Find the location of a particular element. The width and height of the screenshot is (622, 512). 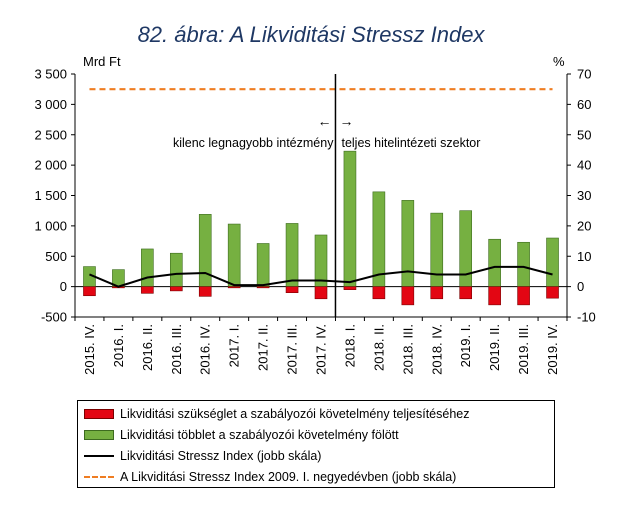

legend-label-index: Likviditási Stressz Index (jobb skála) is located at coordinates (221, 456).